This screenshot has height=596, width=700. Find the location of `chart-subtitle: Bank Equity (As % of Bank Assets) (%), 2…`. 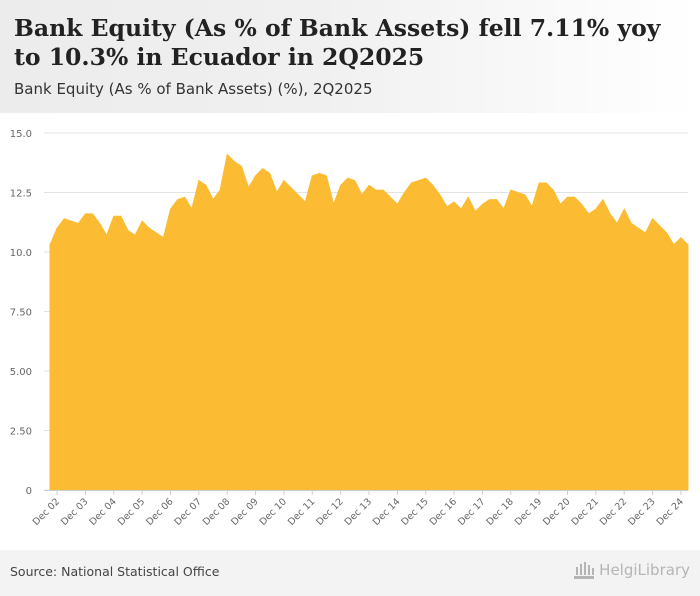

chart-subtitle: Bank Equity (As % of Bank Assets) (%), 2… is located at coordinates (193, 89).